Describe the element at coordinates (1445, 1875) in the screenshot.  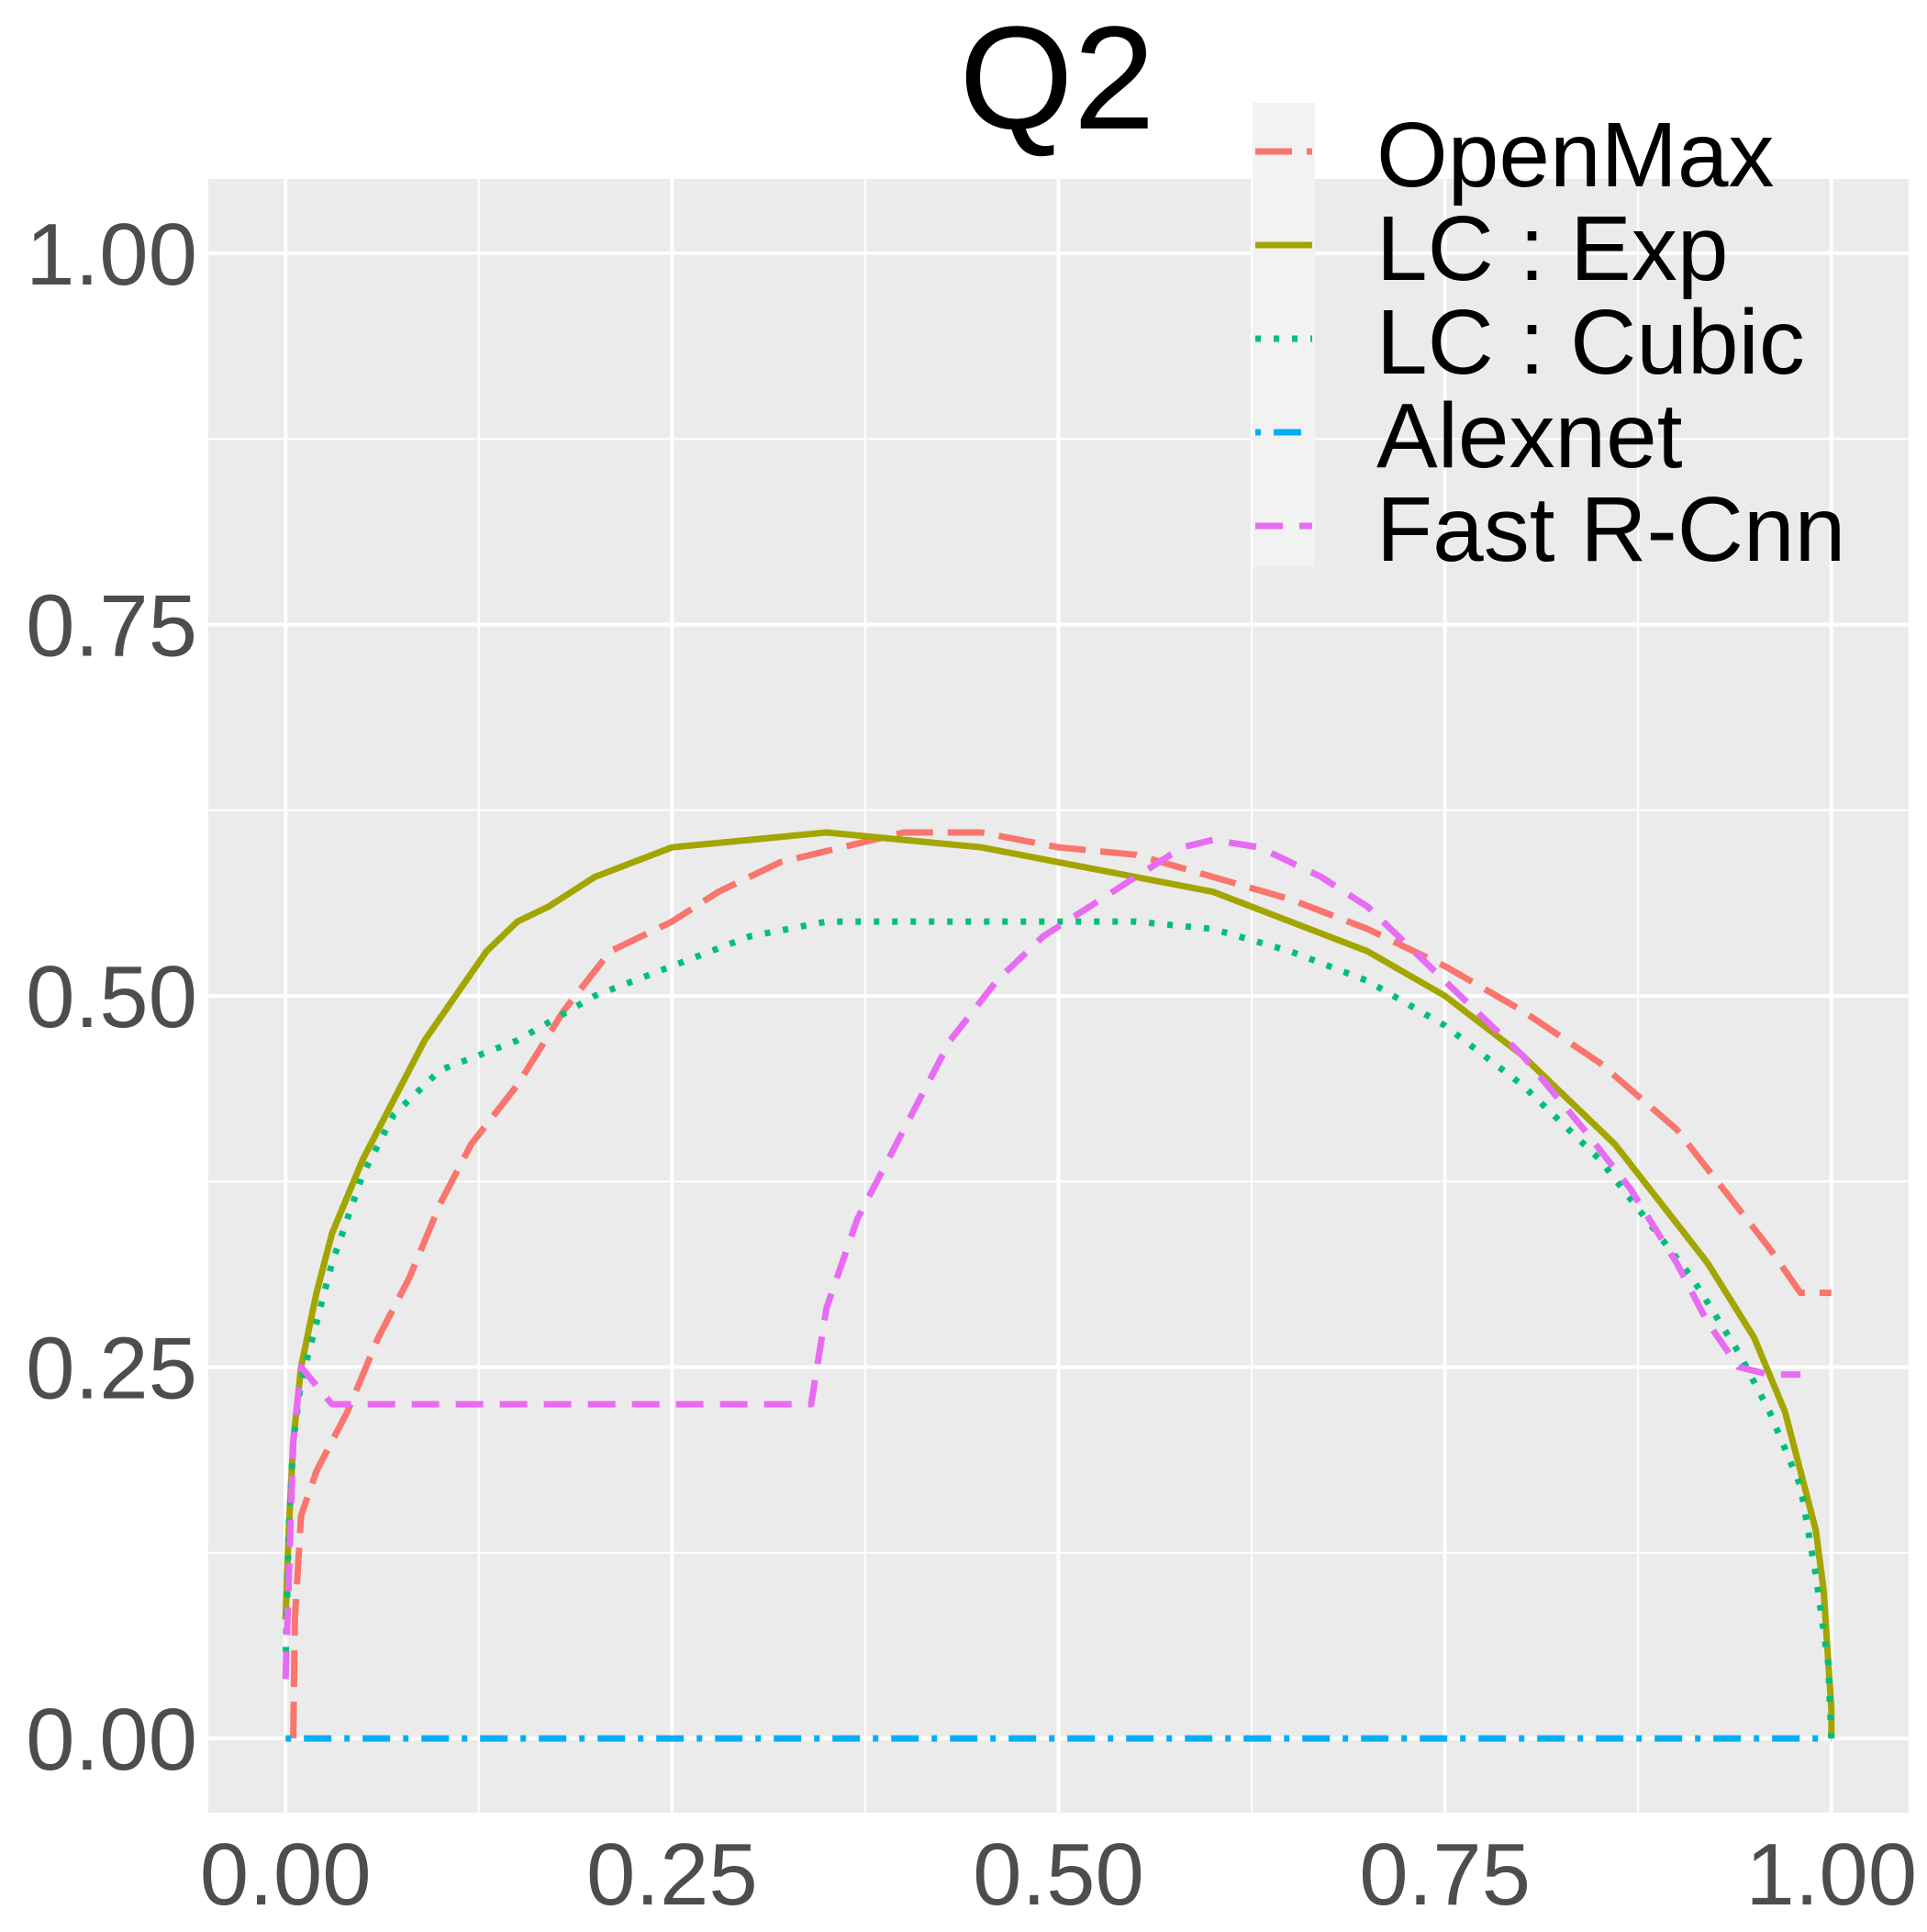
I see `x-tick-label: 0.75` at that location.